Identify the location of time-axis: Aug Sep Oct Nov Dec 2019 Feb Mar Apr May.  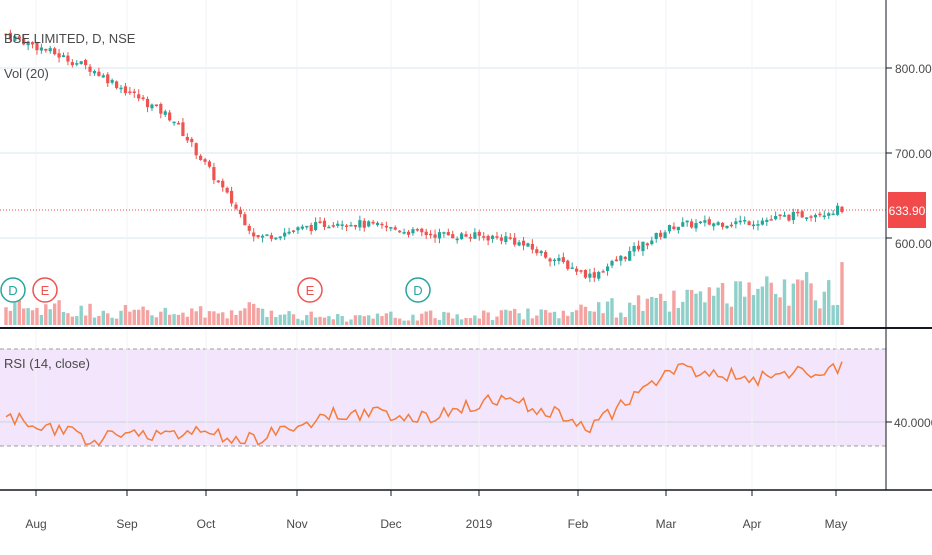
(436, 510).